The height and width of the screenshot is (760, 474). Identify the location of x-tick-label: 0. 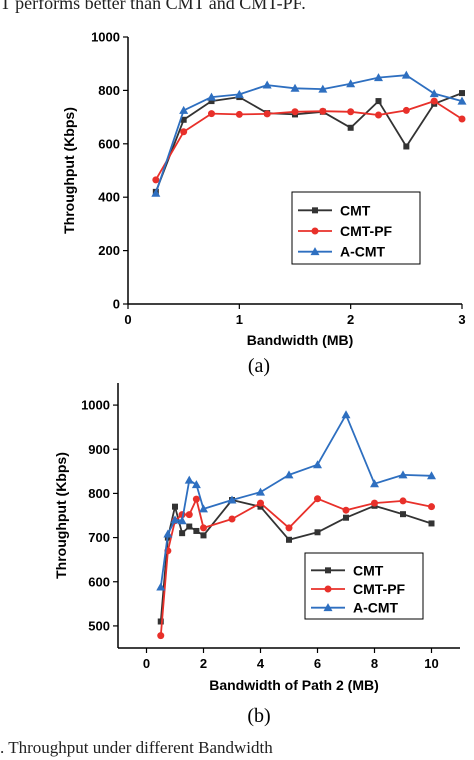
(146, 663).